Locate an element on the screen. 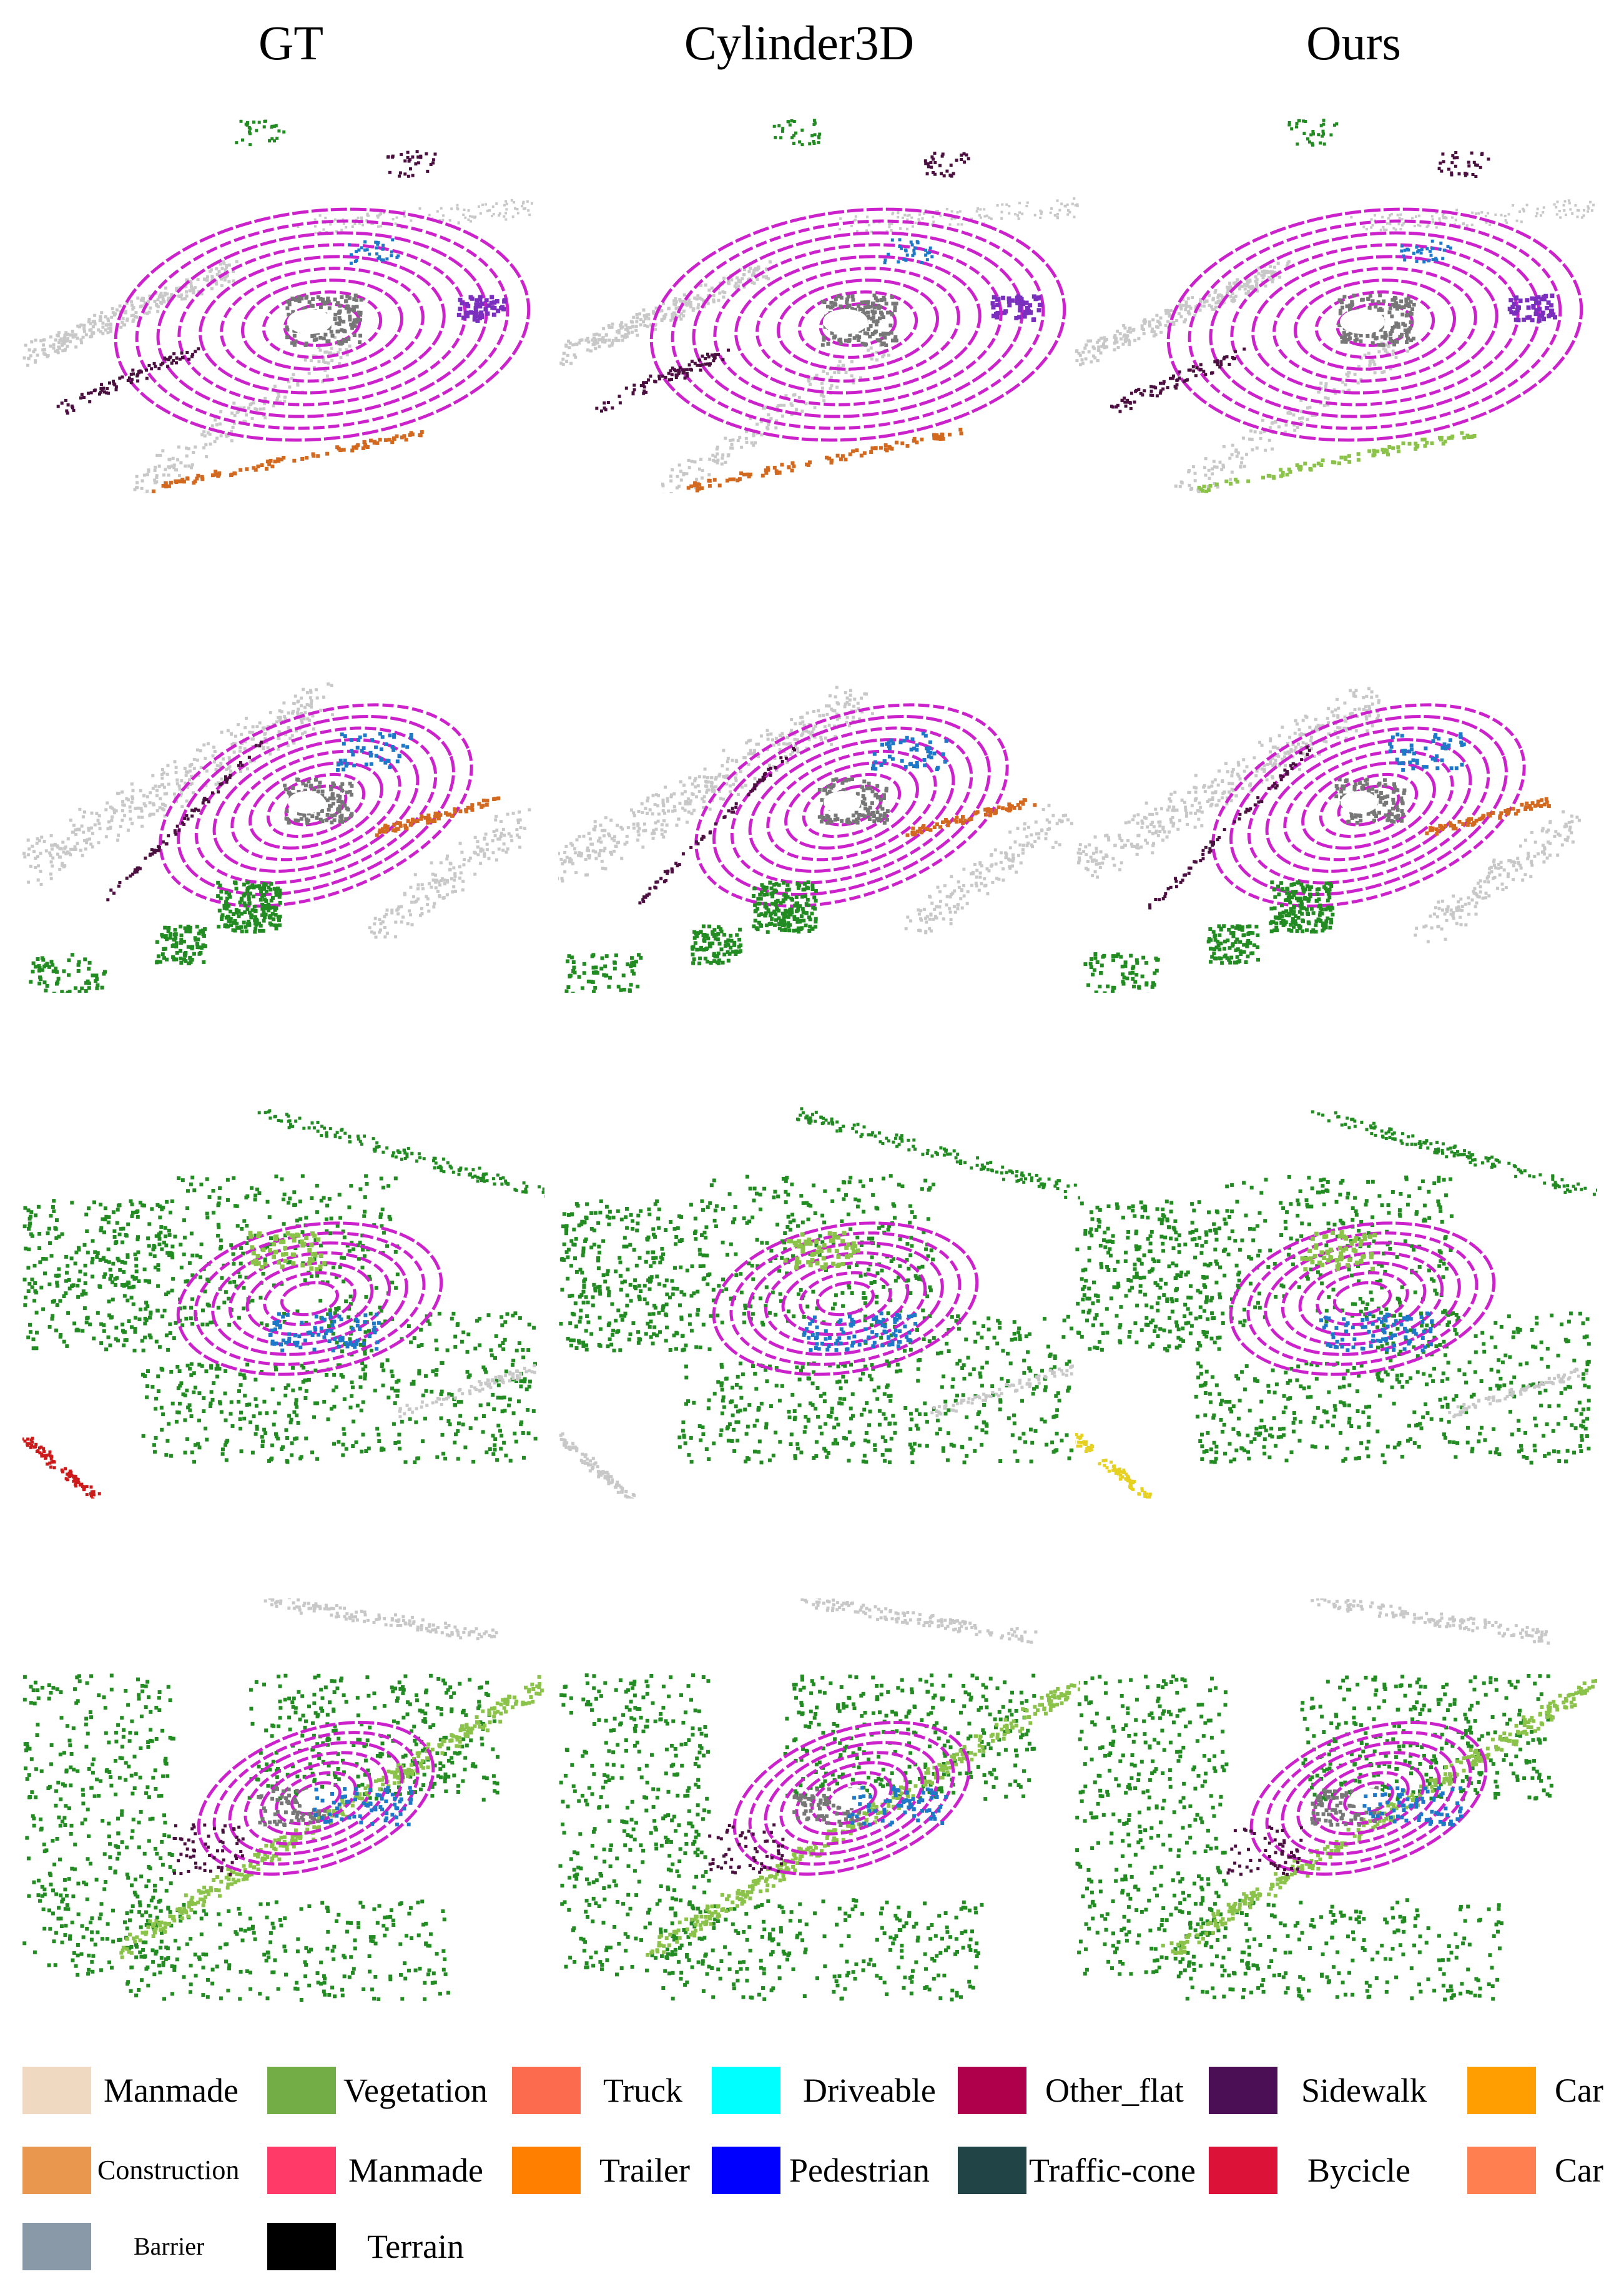 The height and width of the screenshot is (2289, 1624). scene-panel-r4-c1 is located at coordinates (283, 1805).